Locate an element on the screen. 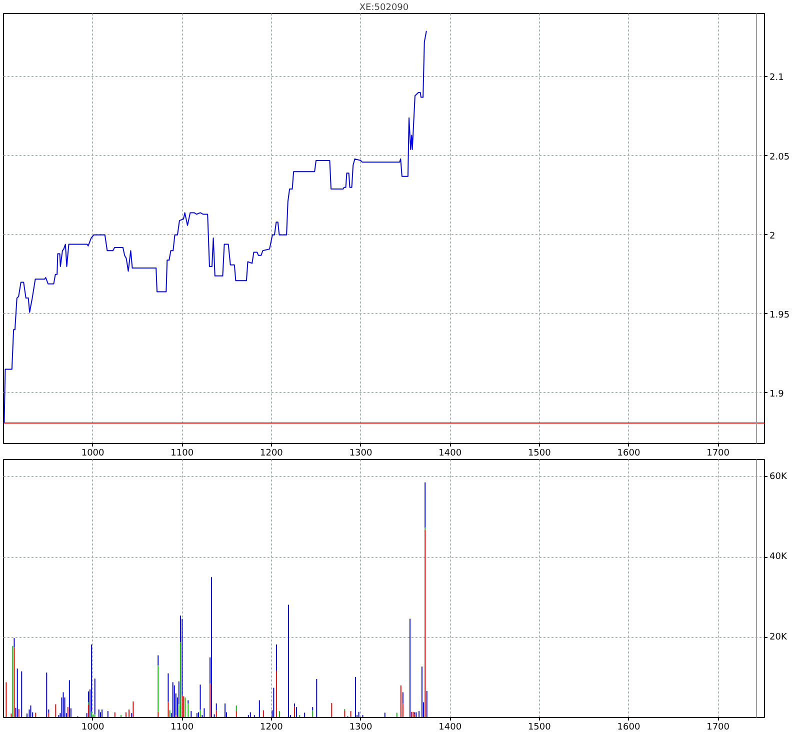 The image size is (800, 747). y-tick-label: 20K is located at coordinates (779, 637).